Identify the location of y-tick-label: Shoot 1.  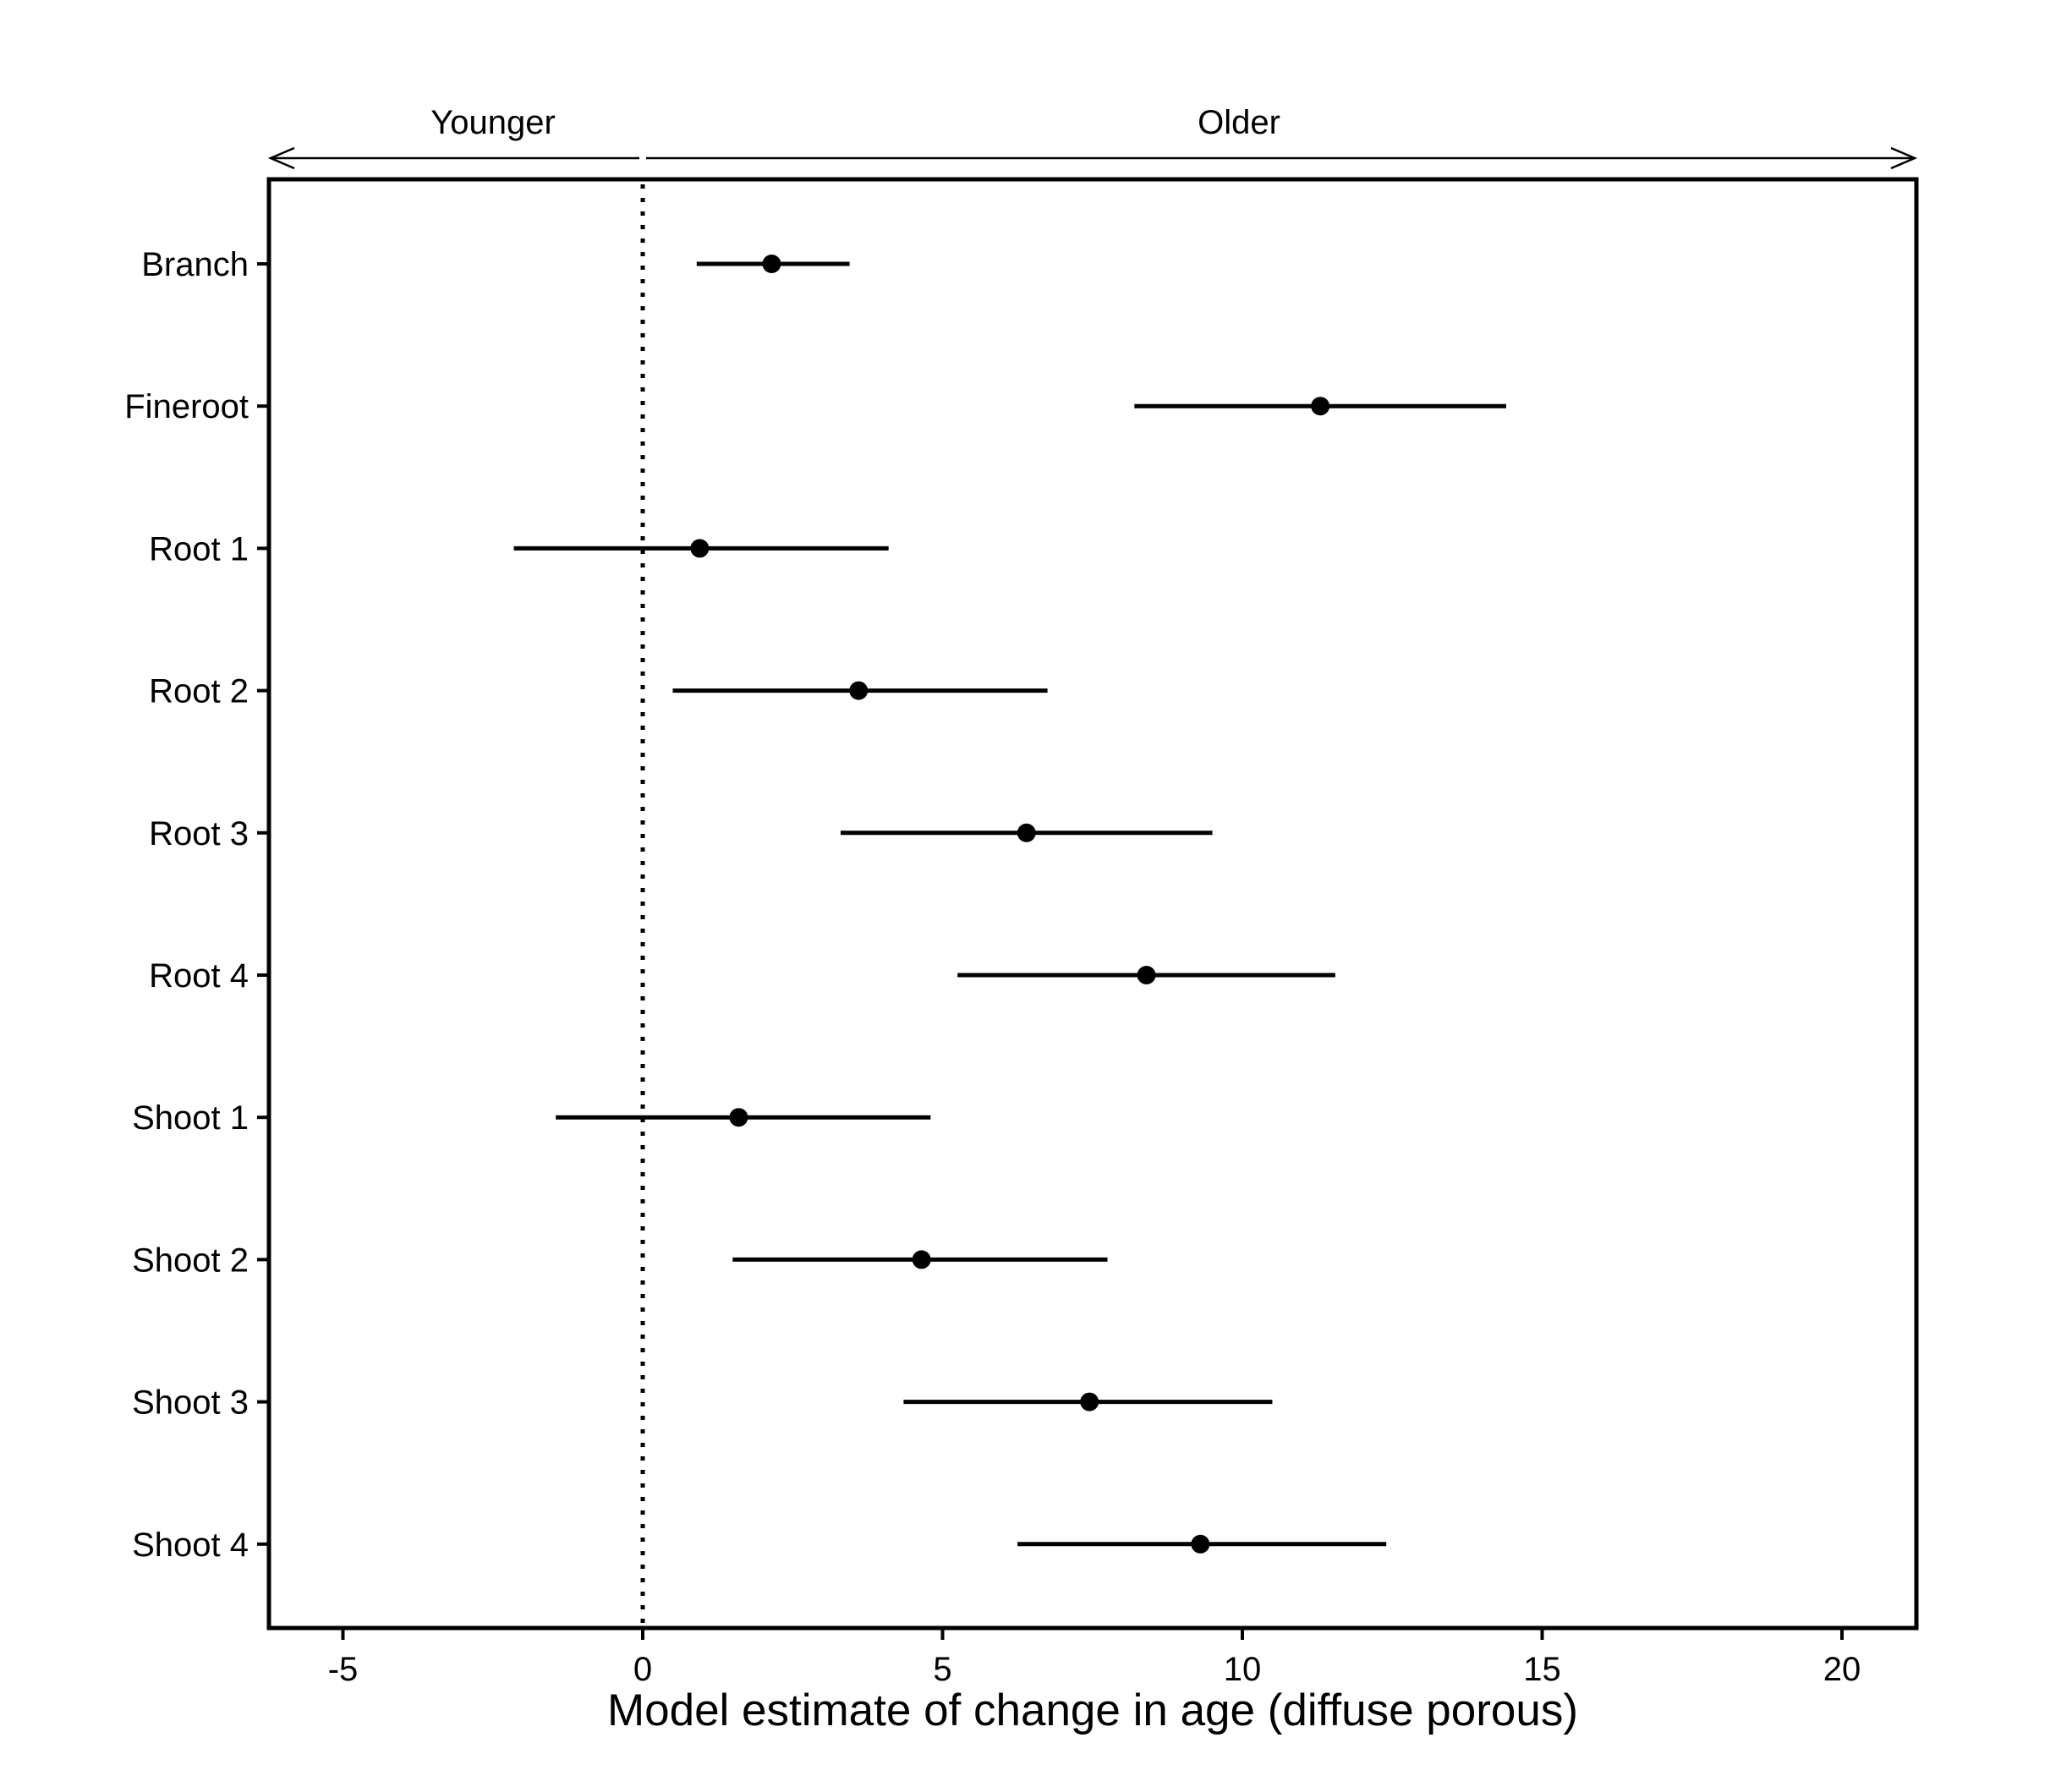
(191, 1118).